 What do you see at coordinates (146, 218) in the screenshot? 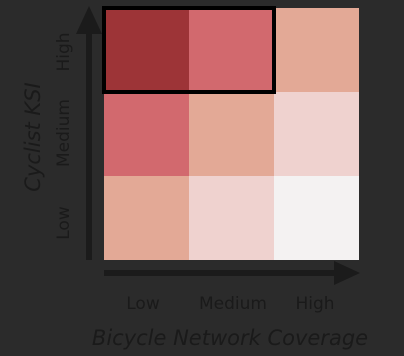
I see `heatmap-cell-low-ksi-low-coverage` at bounding box center [146, 218].